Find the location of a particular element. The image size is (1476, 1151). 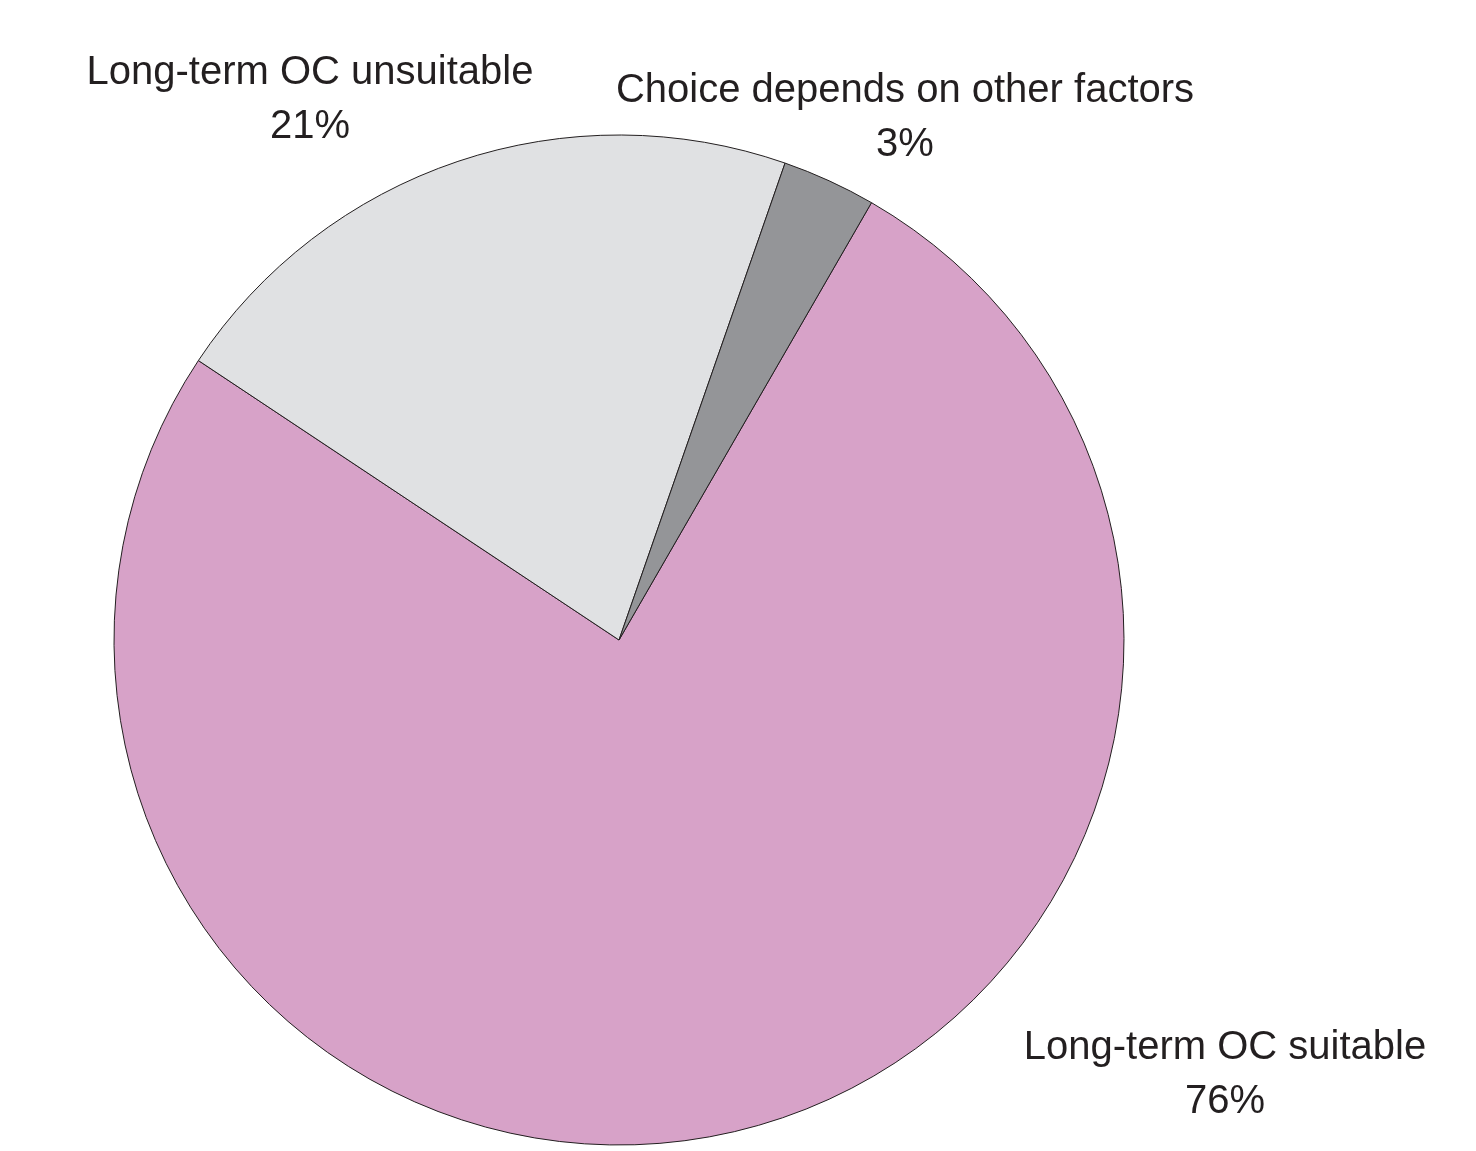

slice-label: Long-term OC unsuitable is located at coordinates (310, 70).